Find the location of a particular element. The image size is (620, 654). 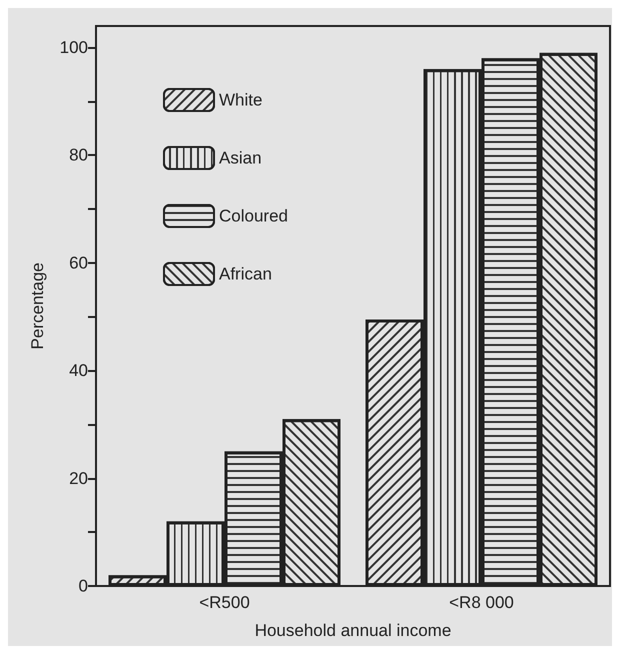

y-axis-title: Percentage is located at coordinates (37, 306).